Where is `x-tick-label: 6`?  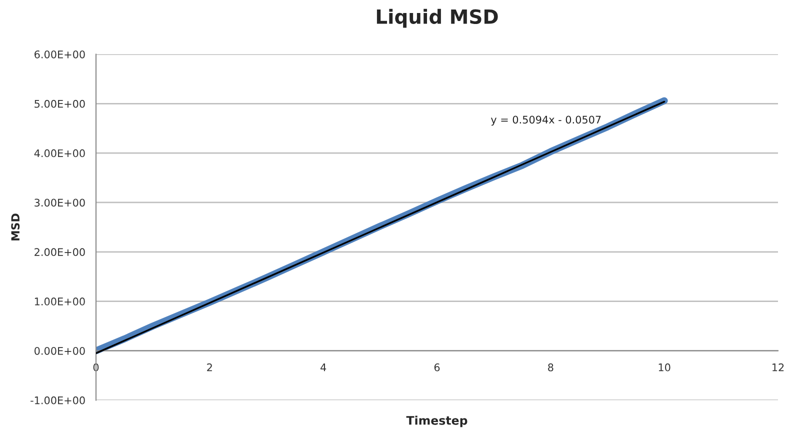
x-tick-label: 6 is located at coordinates (437, 367).